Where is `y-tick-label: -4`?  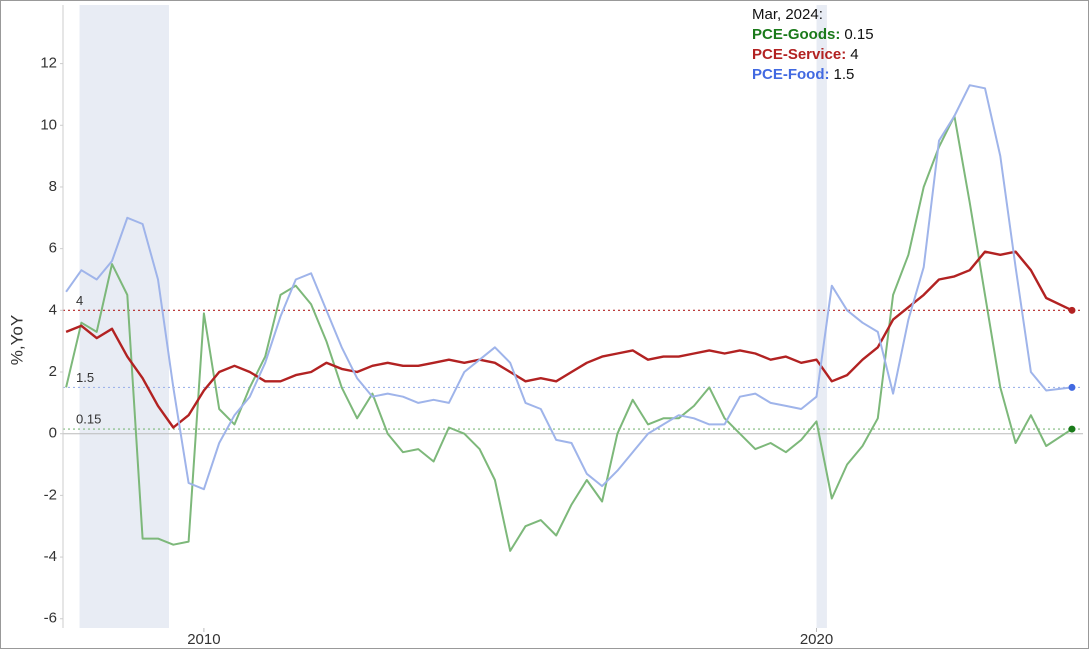
y-tick-label: -4 is located at coordinates (50, 556).